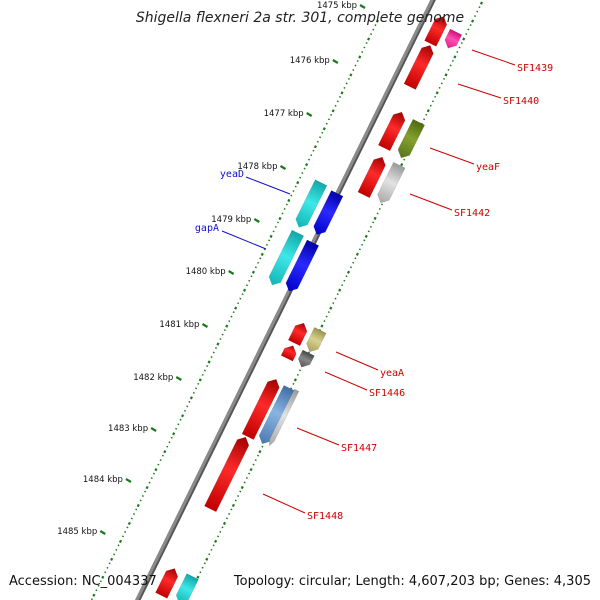  What do you see at coordinates (337, 6) in the screenshot?
I see `kbp-tick-label: 1475 kbp` at bounding box center [337, 6].